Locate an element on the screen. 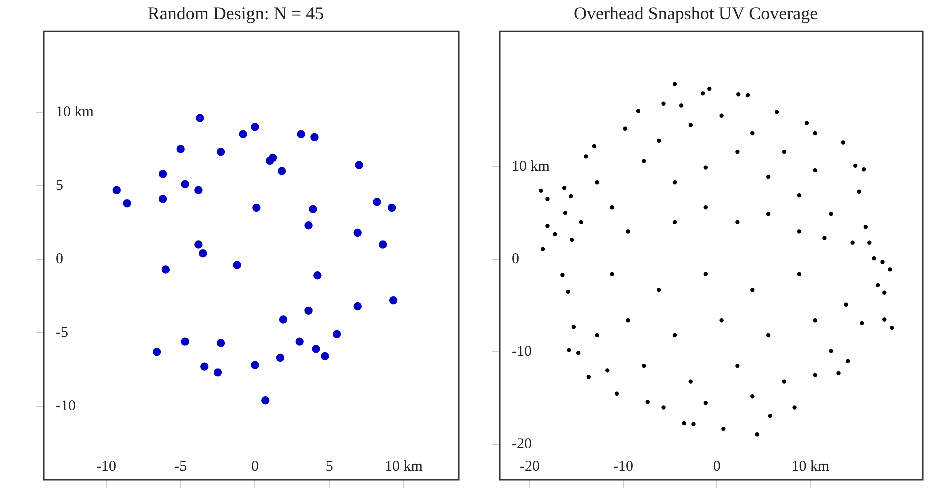 This screenshot has width=928, height=501. chart-title: Overhead Snapshot UV Coverage is located at coordinates (696, 14).